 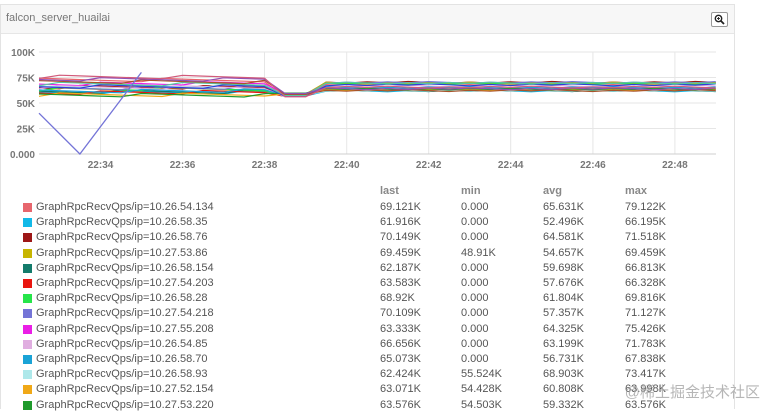 I want to click on legend-header-min: min, so click(x=471, y=191).